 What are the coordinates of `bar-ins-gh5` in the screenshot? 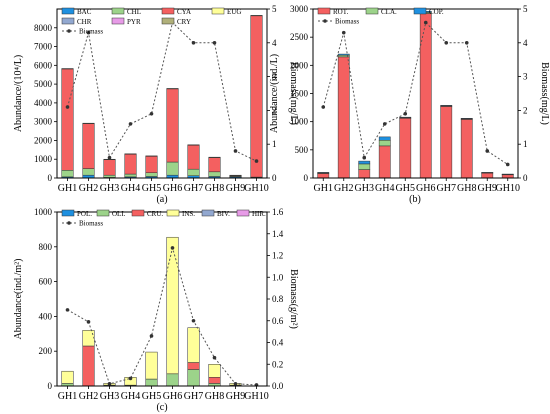 It's located at (151, 365).